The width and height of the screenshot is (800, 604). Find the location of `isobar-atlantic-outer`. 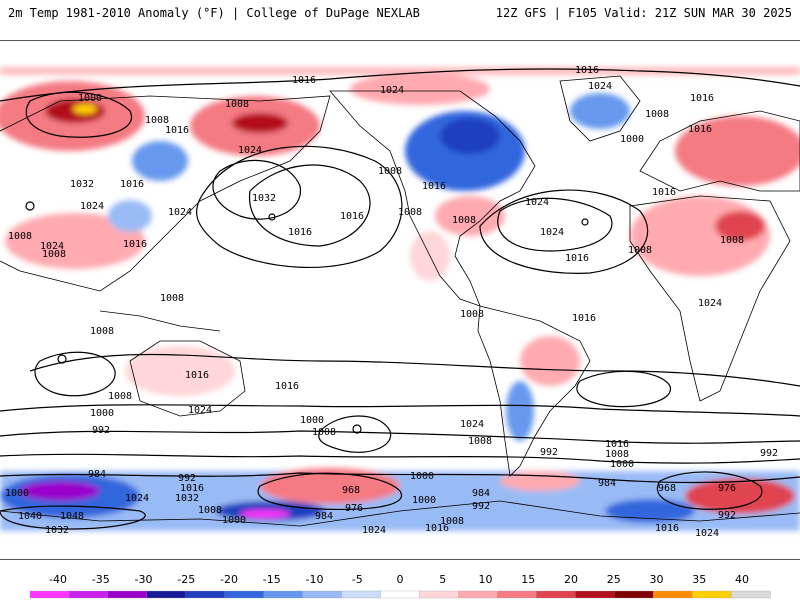

isobar-atlantic-outer is located at coordinates (564, 231).